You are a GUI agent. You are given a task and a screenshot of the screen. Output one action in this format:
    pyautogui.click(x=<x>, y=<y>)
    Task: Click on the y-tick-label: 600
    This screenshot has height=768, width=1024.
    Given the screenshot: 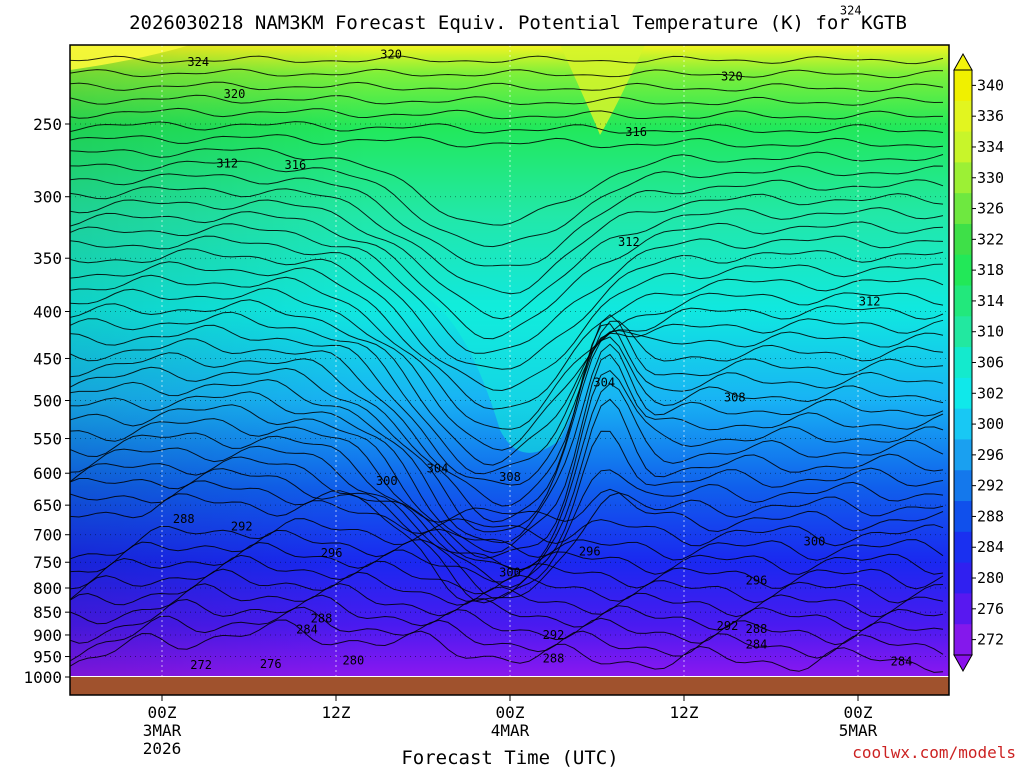 What is the action you would take?
    pyautogui.click(x=47, y=473)
    